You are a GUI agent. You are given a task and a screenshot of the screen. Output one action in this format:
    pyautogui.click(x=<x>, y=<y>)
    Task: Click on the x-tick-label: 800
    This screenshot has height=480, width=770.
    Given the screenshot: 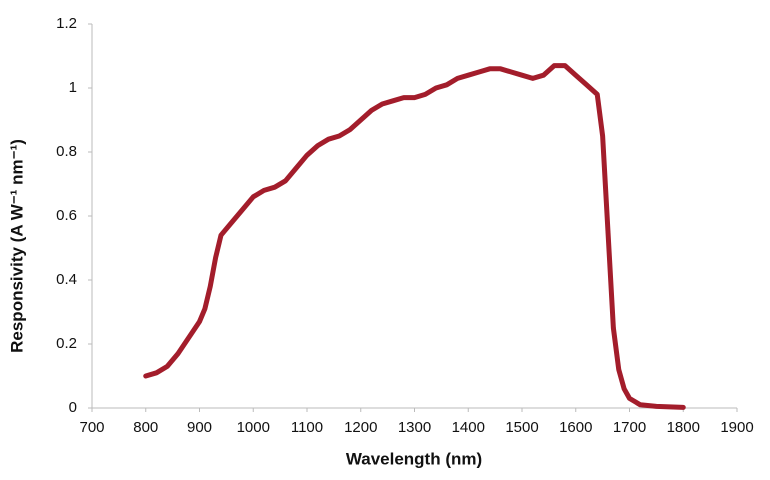 What is the action you would take?
    pyautogui.click(x=145, y=427)
    